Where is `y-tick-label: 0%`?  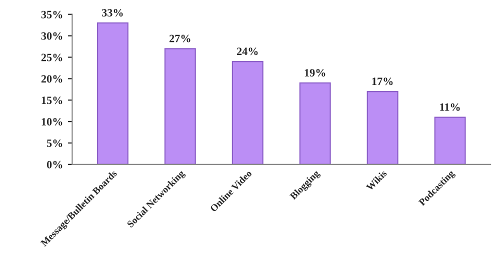
y-tick-label: 0% is located at coordinates (54, 164).